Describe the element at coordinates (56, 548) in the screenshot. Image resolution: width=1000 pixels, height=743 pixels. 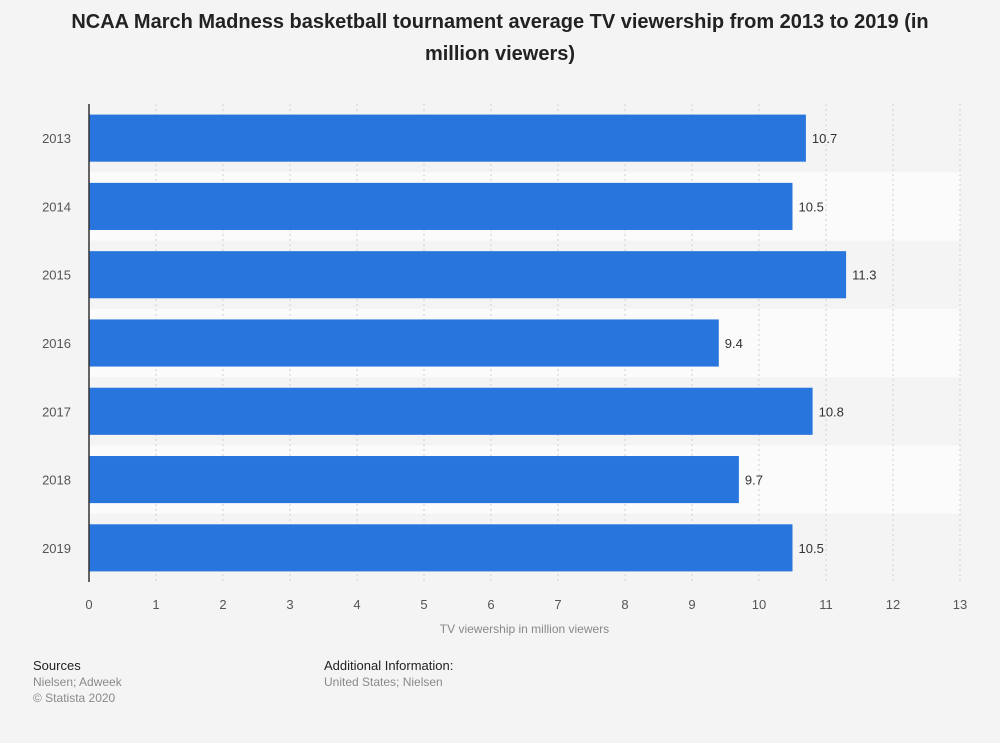
I see `y-category-label-2019: 2019` at that location.